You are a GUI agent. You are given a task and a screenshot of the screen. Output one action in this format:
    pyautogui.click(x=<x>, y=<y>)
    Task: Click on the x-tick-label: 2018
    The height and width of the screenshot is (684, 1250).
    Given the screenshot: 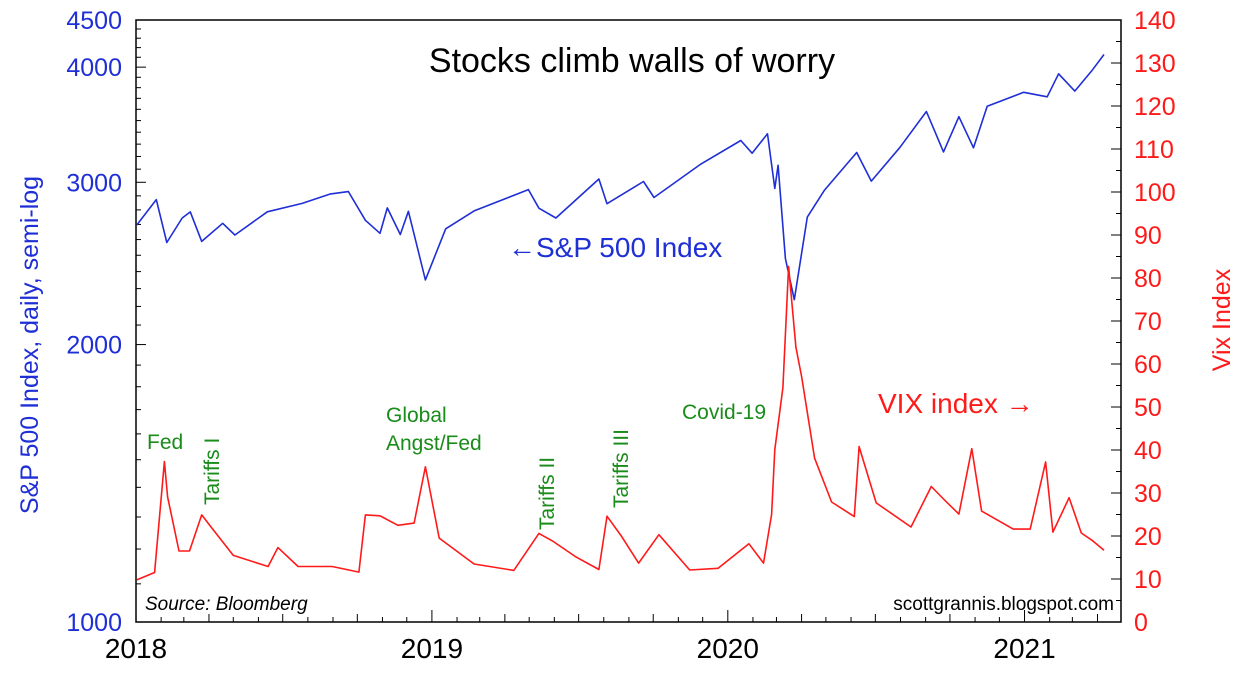 What is the action you would take?
    pyautogui.click(x=136, y=648)
    